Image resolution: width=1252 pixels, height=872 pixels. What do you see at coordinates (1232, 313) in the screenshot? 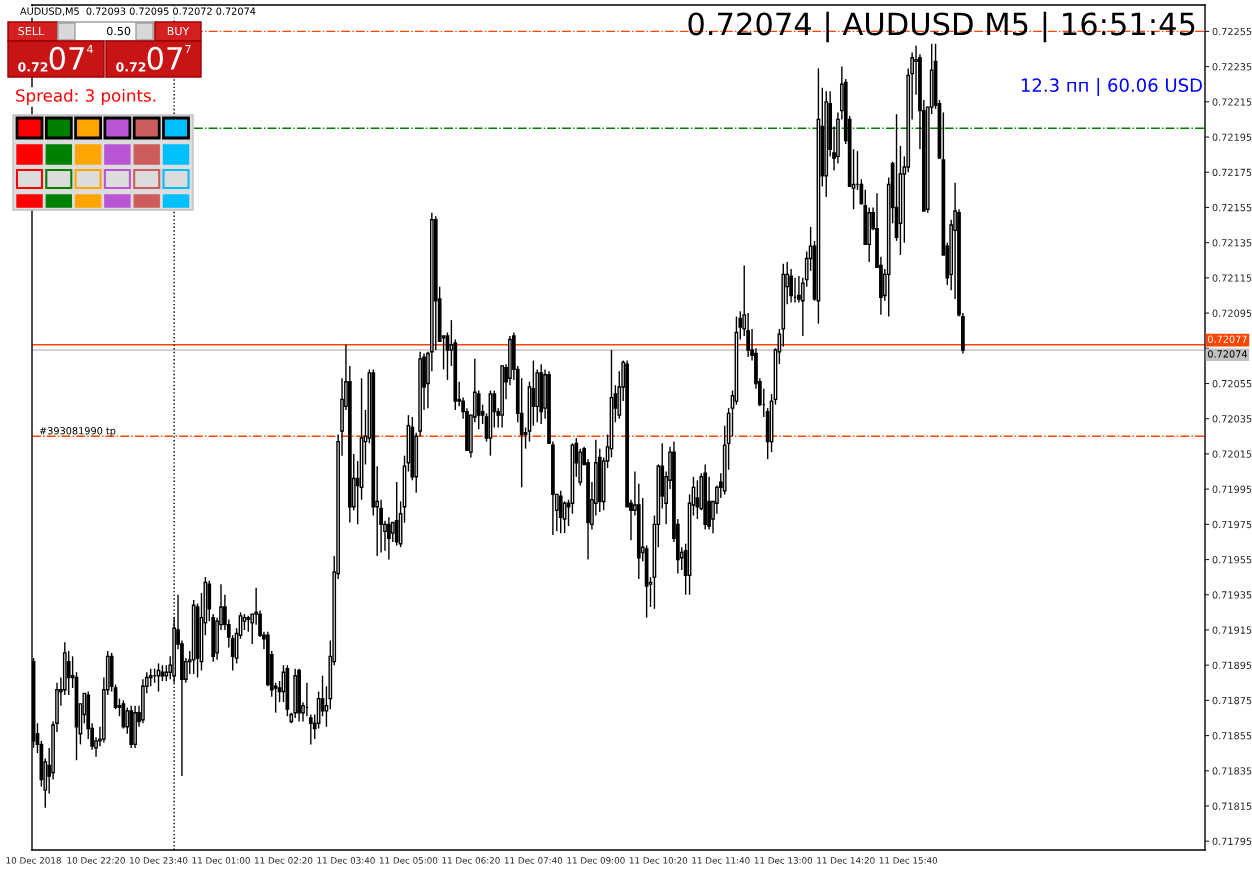
I see `y-tick-label: 0.72095` at bounding box center [1232, 313].